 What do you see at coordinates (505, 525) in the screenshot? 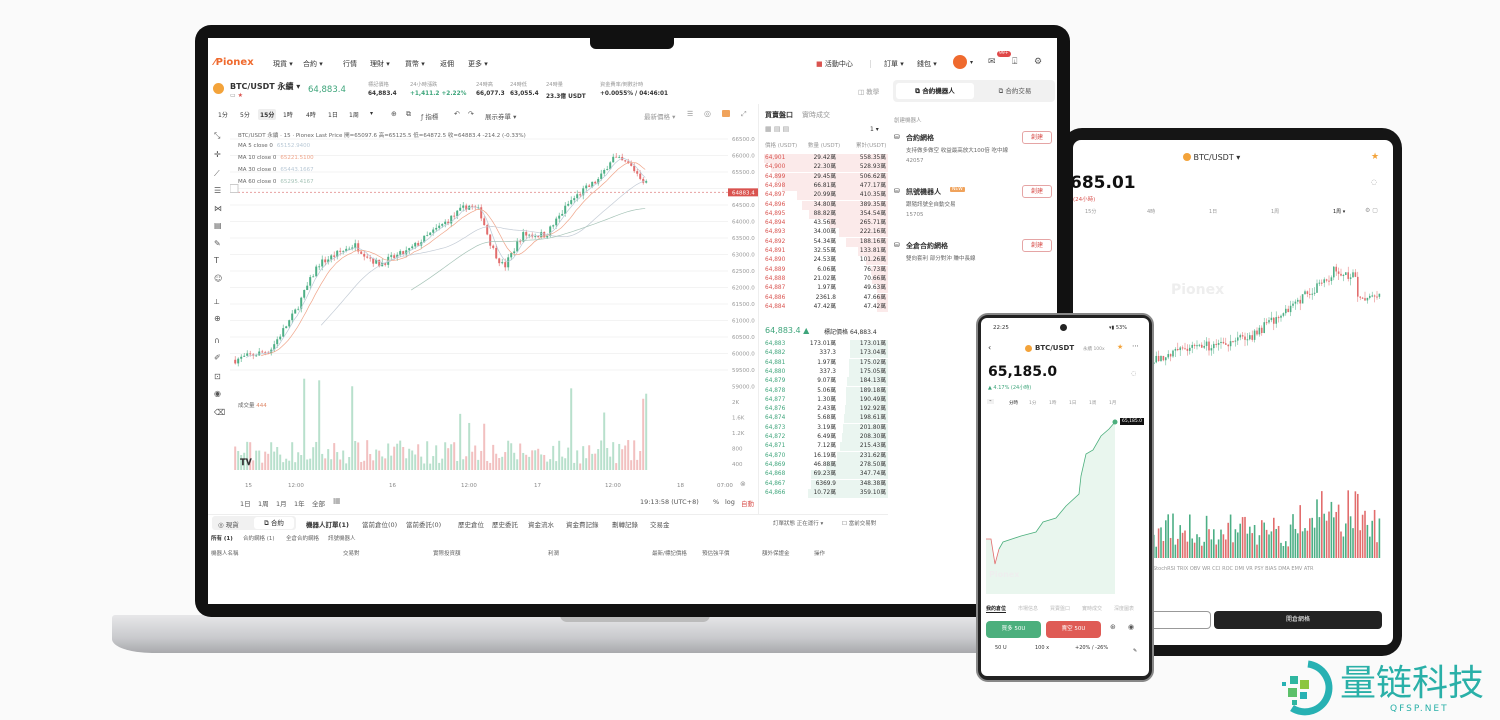
I see `bottom-tab: 歷史委託` at bounding box center [505, 525].